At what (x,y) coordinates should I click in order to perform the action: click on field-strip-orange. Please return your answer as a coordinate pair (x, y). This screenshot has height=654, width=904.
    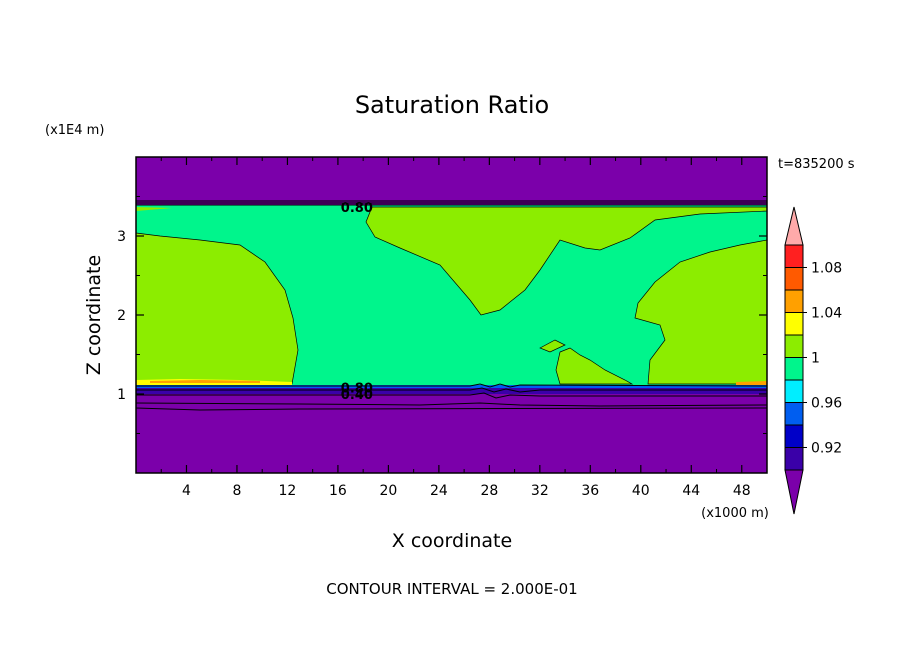
    Looking at the image, I should click on (205, 381).